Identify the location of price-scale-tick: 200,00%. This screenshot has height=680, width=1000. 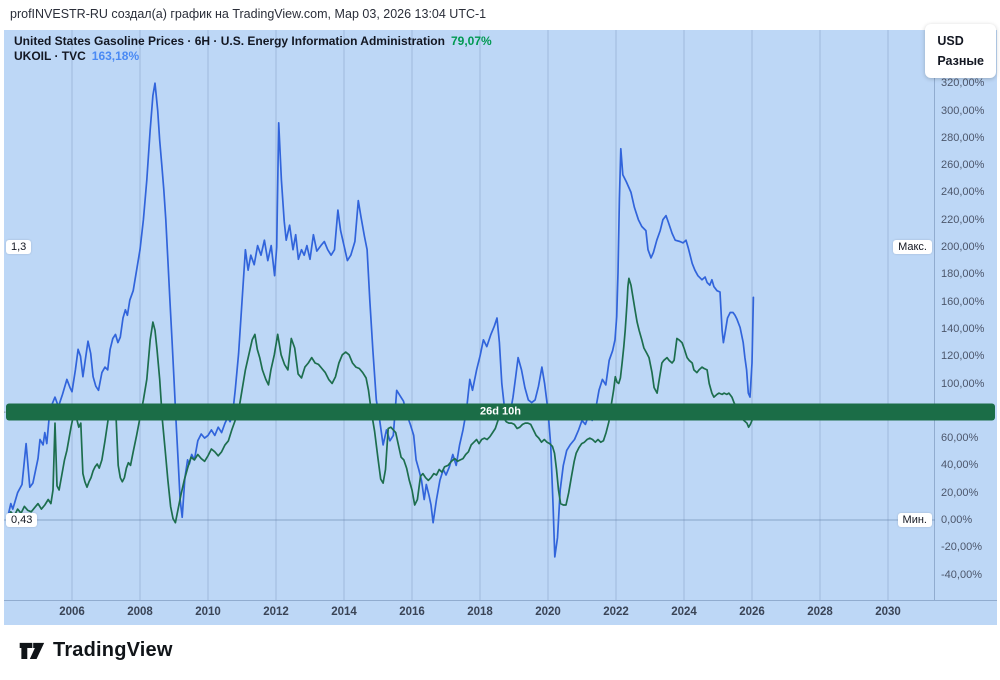
(963, 247).